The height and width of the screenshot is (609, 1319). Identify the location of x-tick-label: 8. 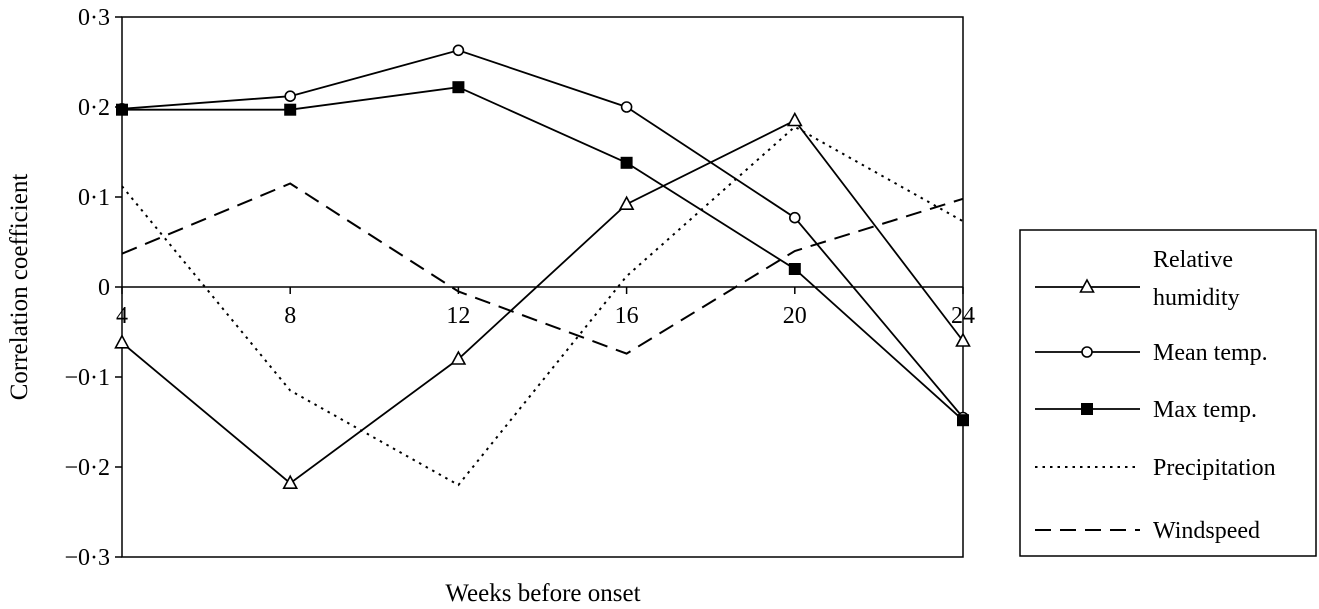
(290, 316).